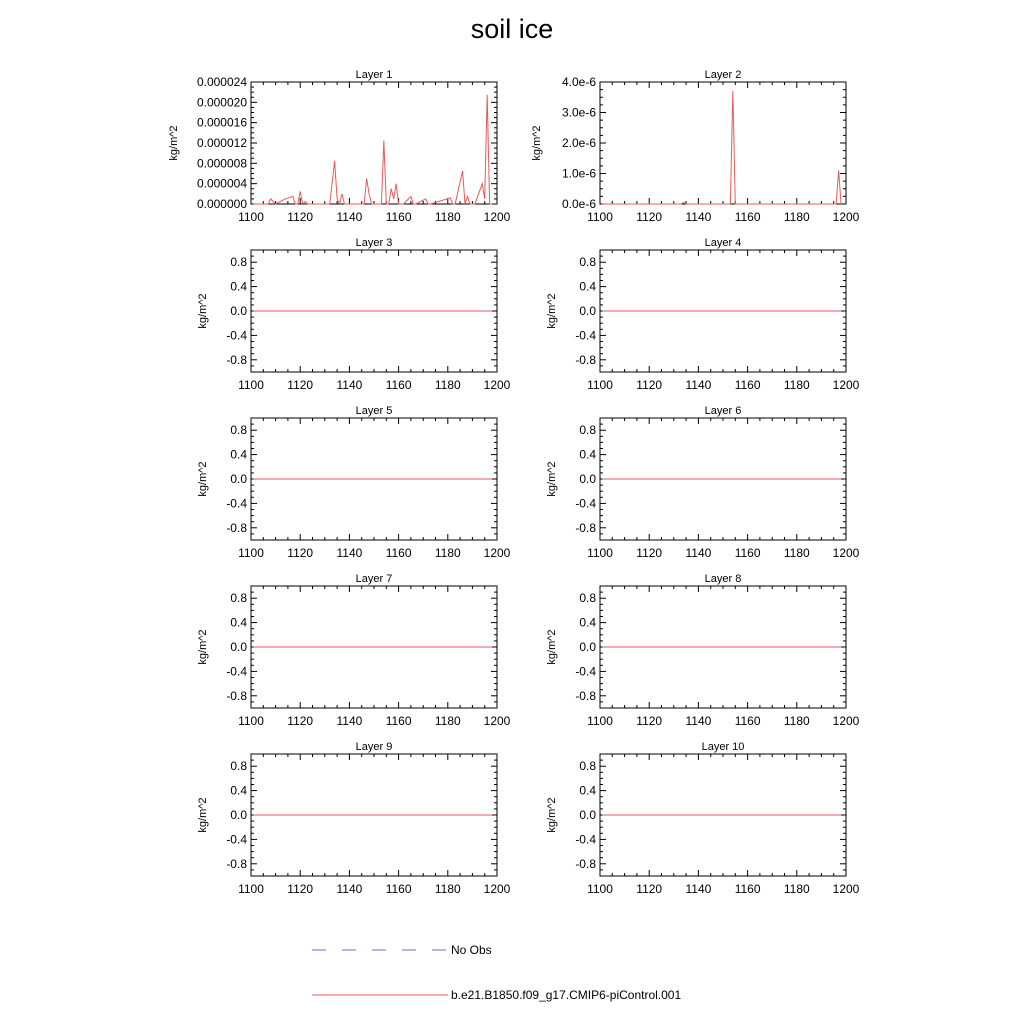  I want to click on y-tick-label: 0.000016, so click(222, 123).